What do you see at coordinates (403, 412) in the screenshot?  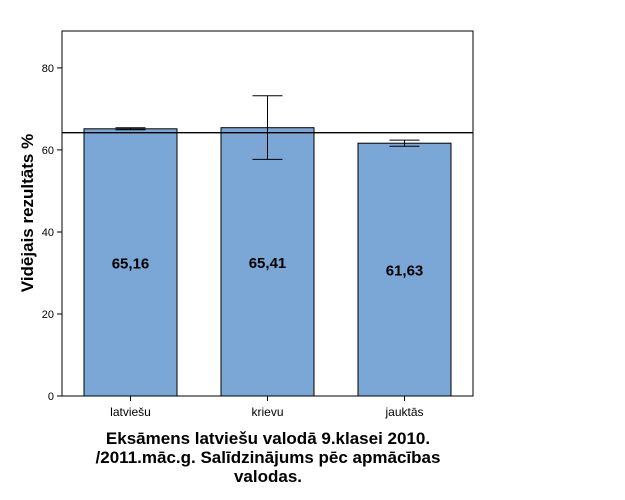 I see `x-tick-label: jauktās` at bounding box center [403, 412].